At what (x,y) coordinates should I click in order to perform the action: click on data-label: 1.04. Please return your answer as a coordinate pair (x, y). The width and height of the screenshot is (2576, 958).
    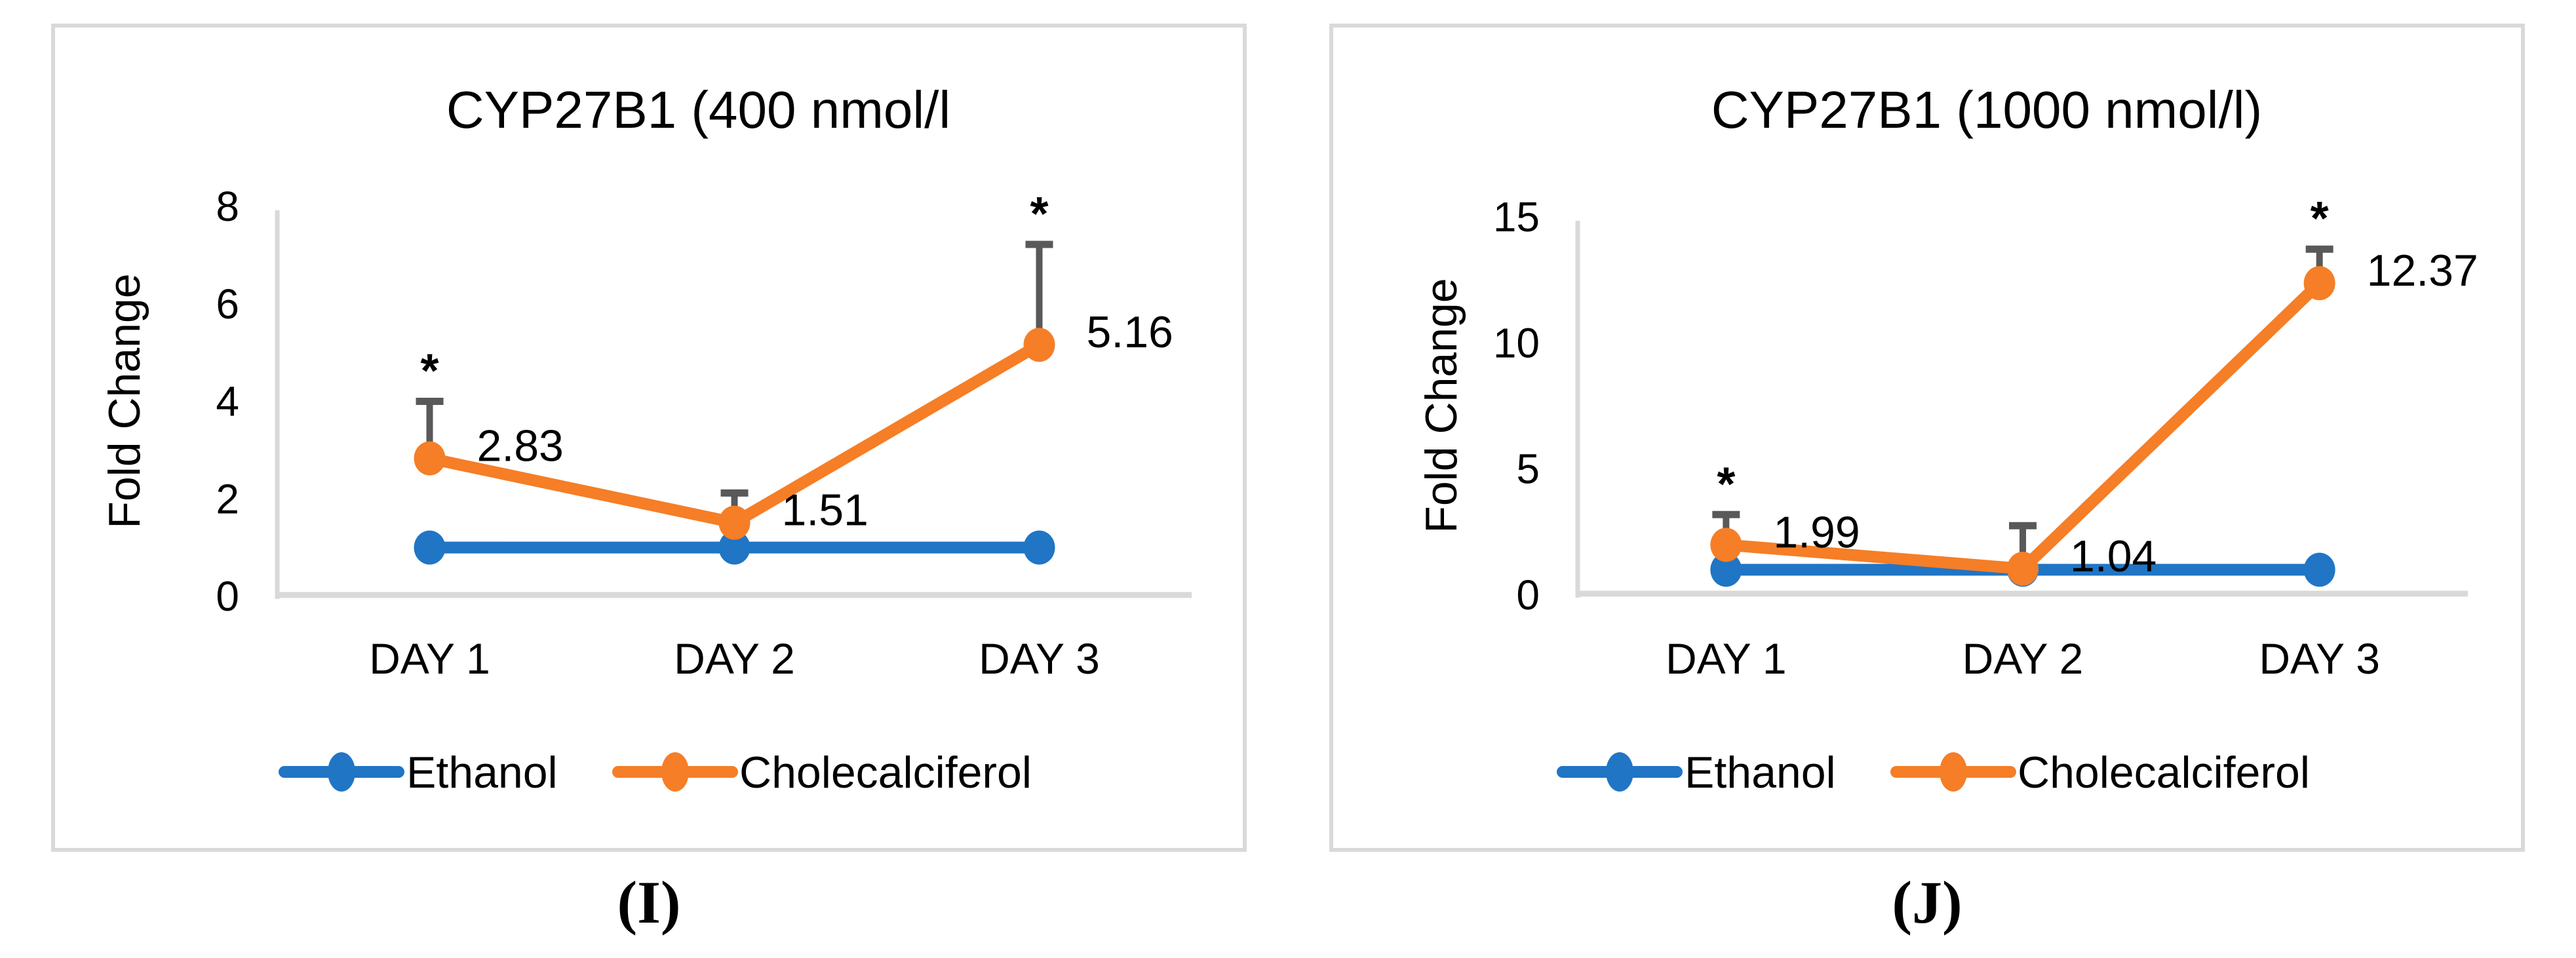
    Looking at the image, I should click on (2113, 556).